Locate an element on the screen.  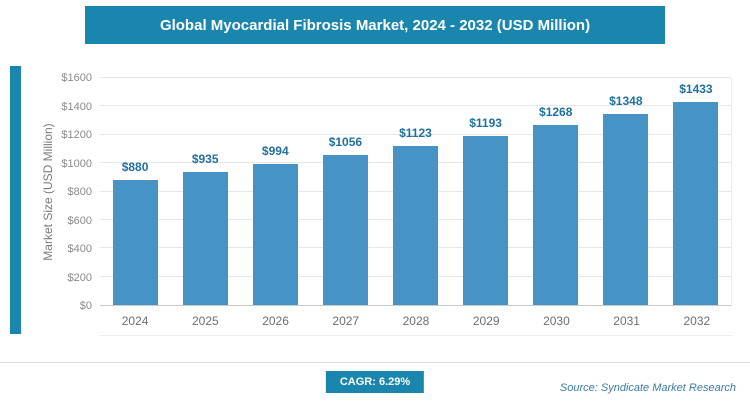
y-tick-label: $200 is located at coordinates (79, 277).